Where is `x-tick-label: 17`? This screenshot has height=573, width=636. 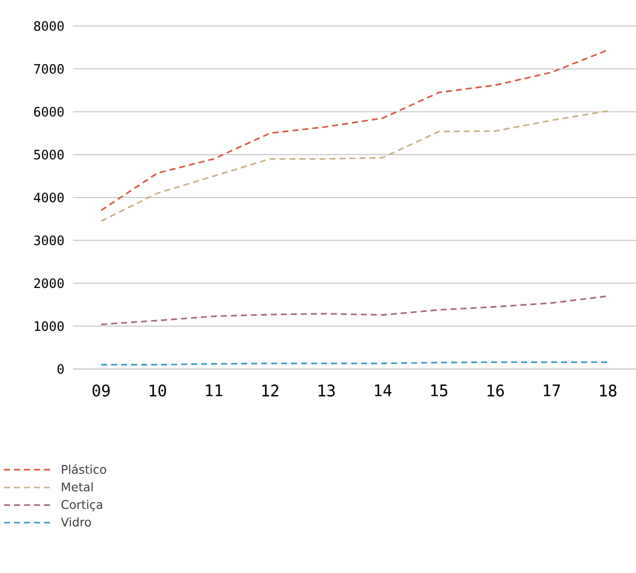
x-tick-label: 17 is located at coordinates (552, 390).